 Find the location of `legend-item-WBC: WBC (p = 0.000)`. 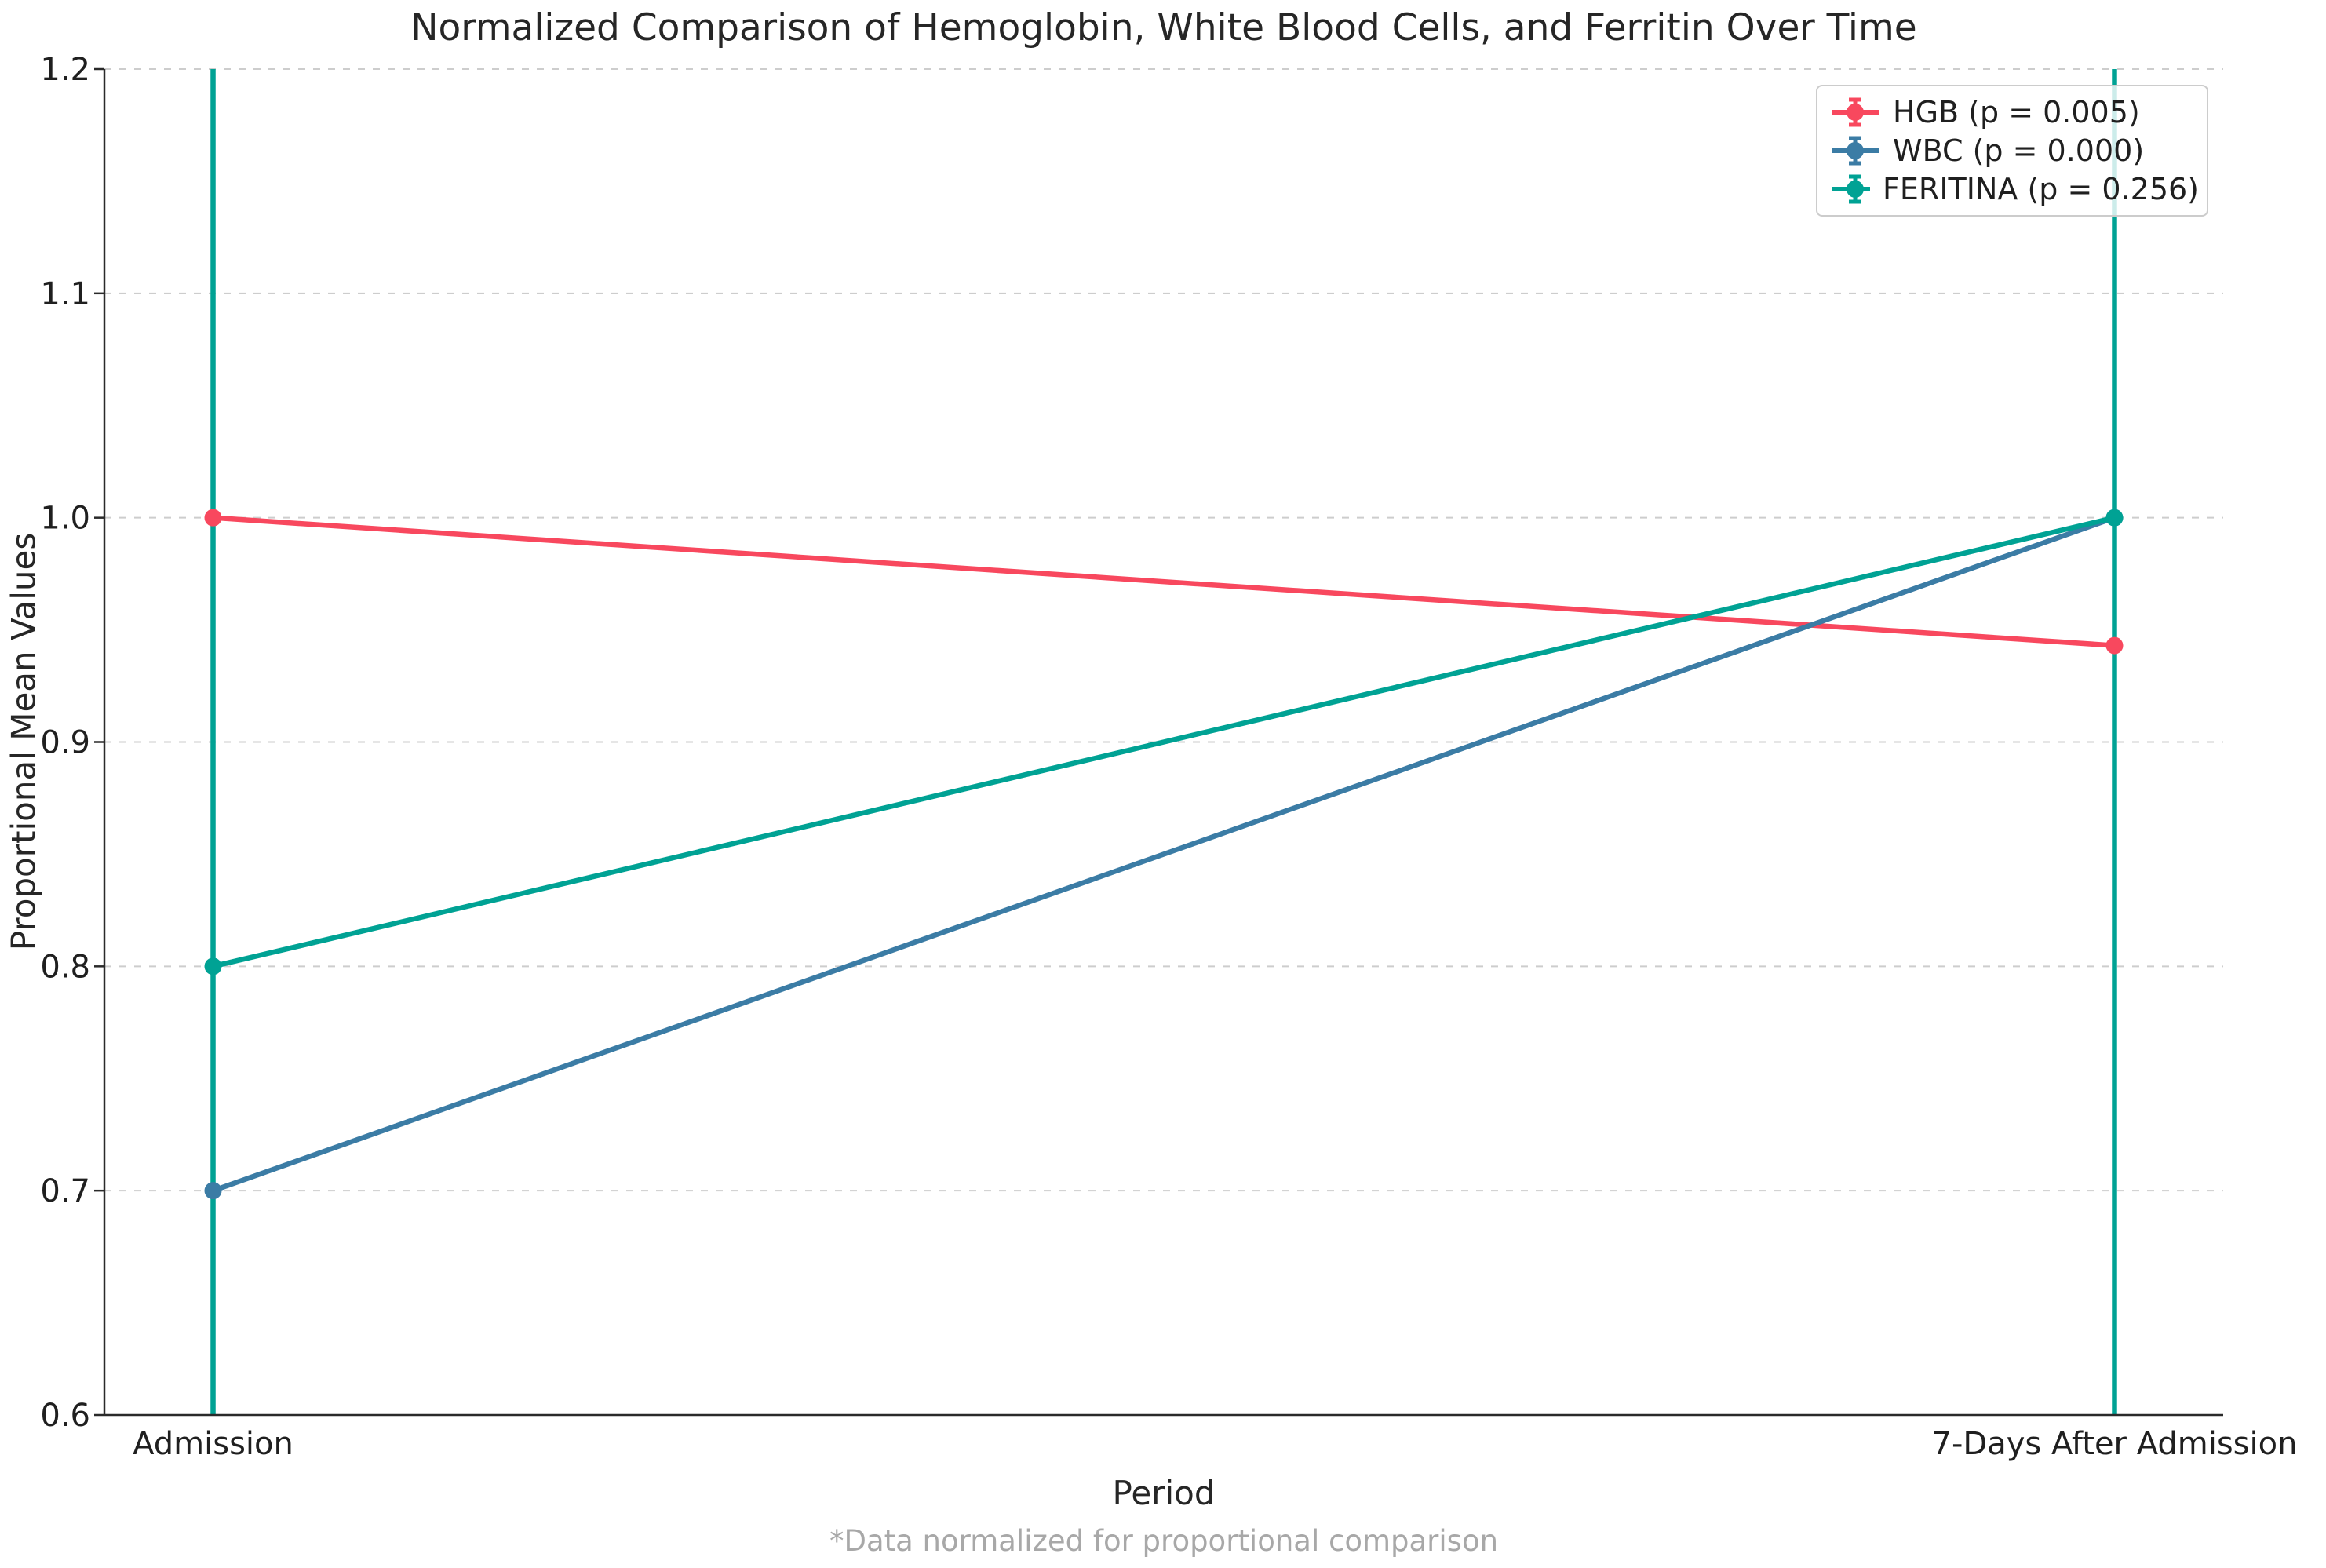

legend-item-WBC: WBC (p = 0.000) is located at coordinates (2014, 150).